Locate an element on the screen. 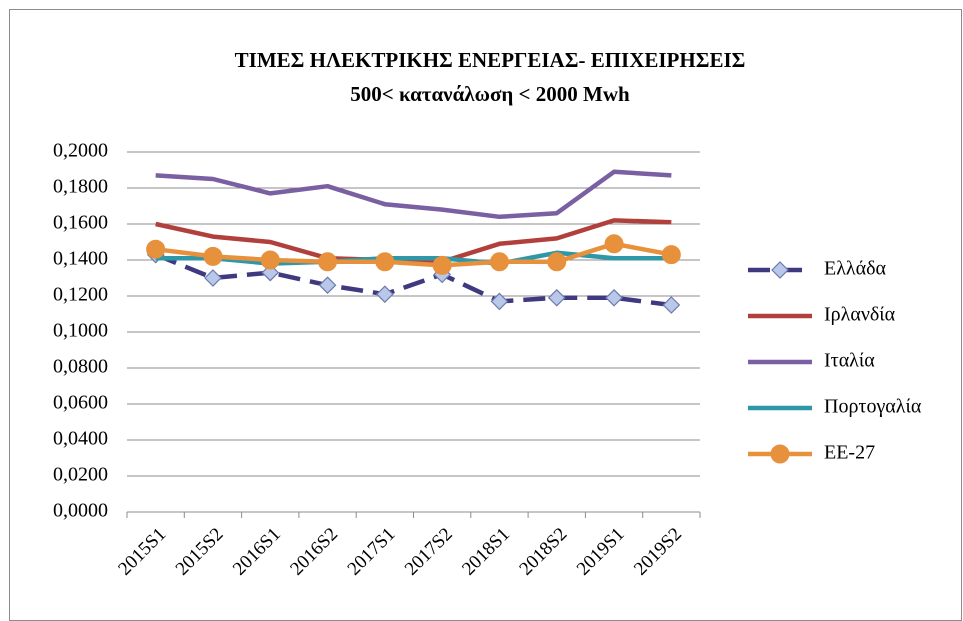 The image size is (963, 621). y-tick-label: 0,0400 is located at coordinates (80, 439).